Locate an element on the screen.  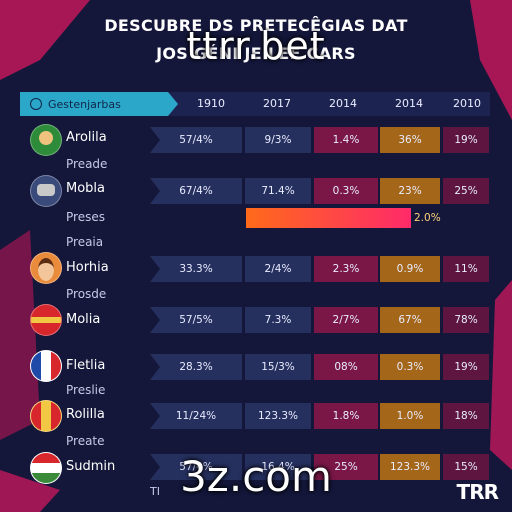
table-cell: 2.3% is located at coordinates (346, 269).